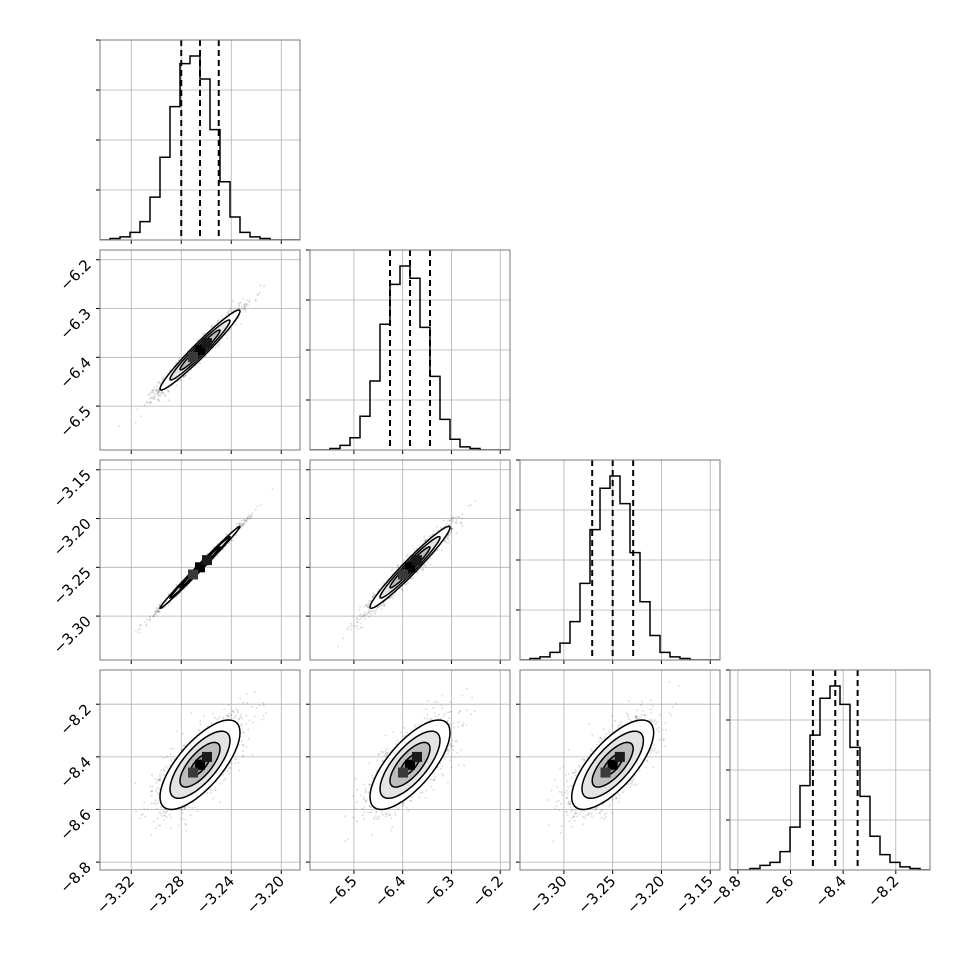  I want to click on x-tick-label: −8.4, so click(830, 891).